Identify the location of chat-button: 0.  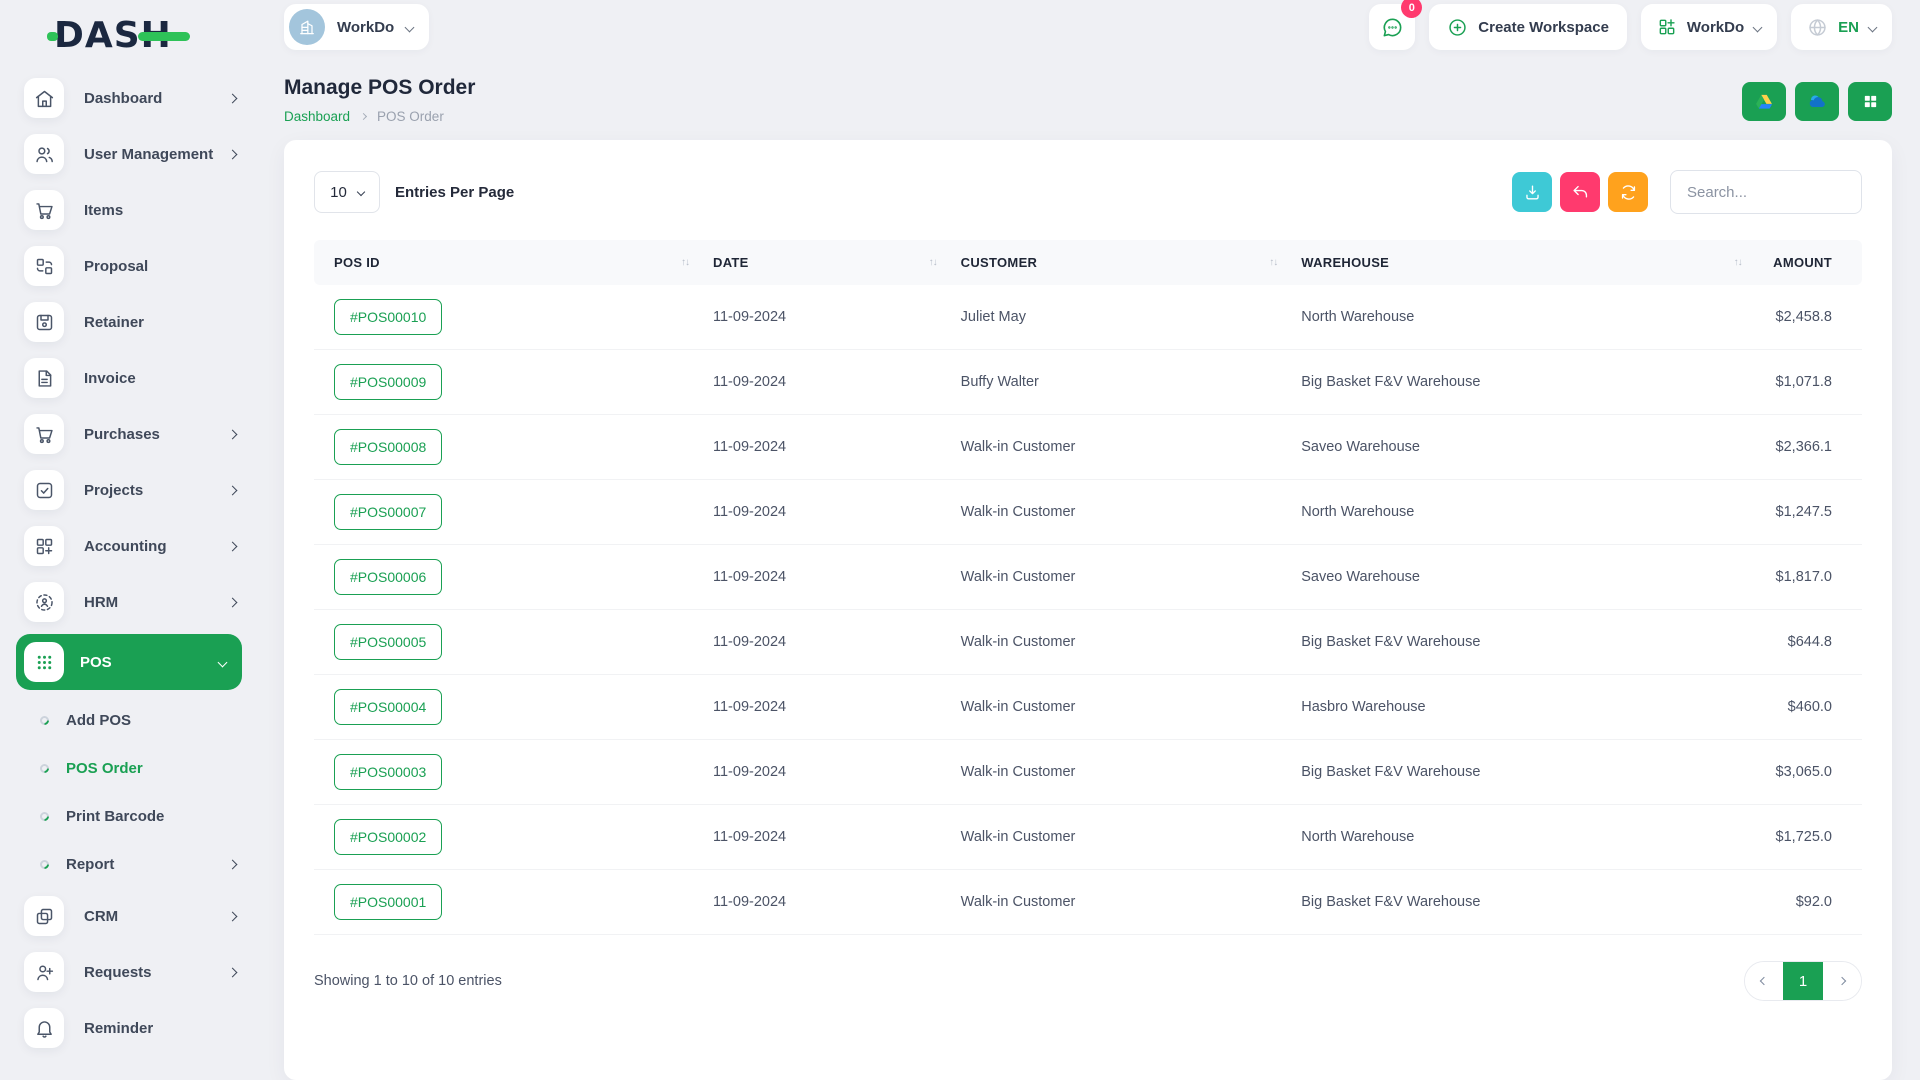
(1396, 25).